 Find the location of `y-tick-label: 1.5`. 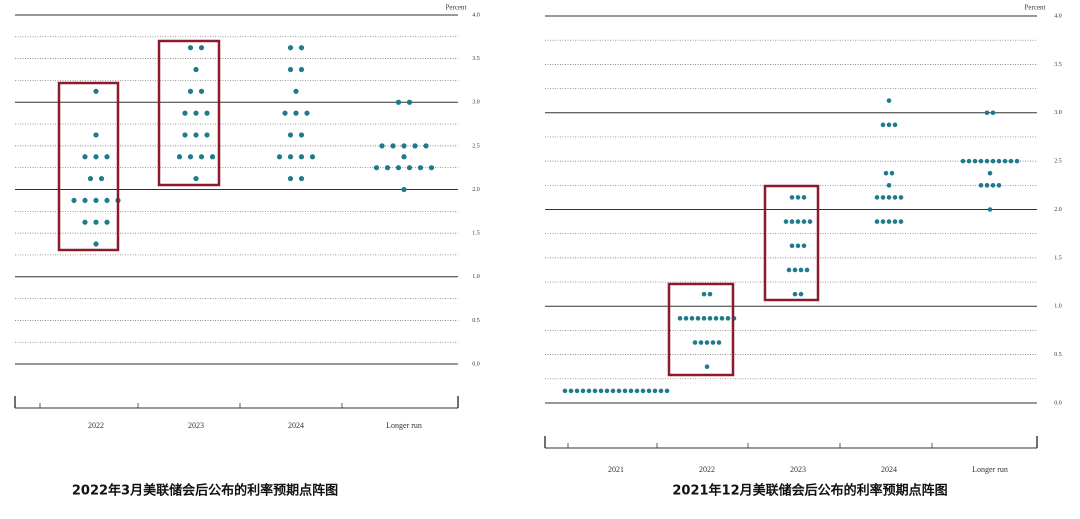

y-tick-label: 1.5 is located at coordinates (1058, 258).